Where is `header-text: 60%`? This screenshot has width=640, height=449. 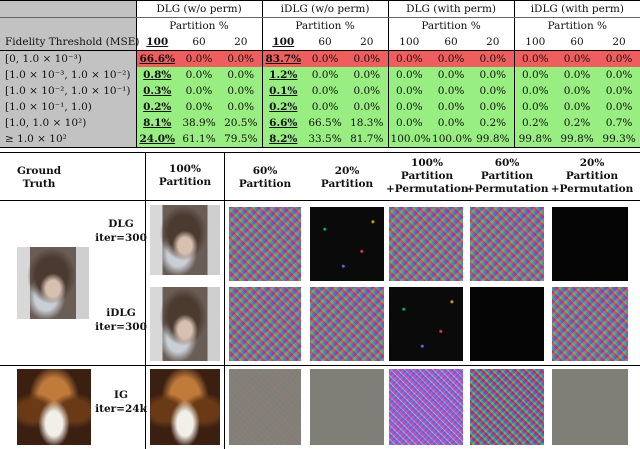
header-text: 60% is located at coordinates (265, 171).